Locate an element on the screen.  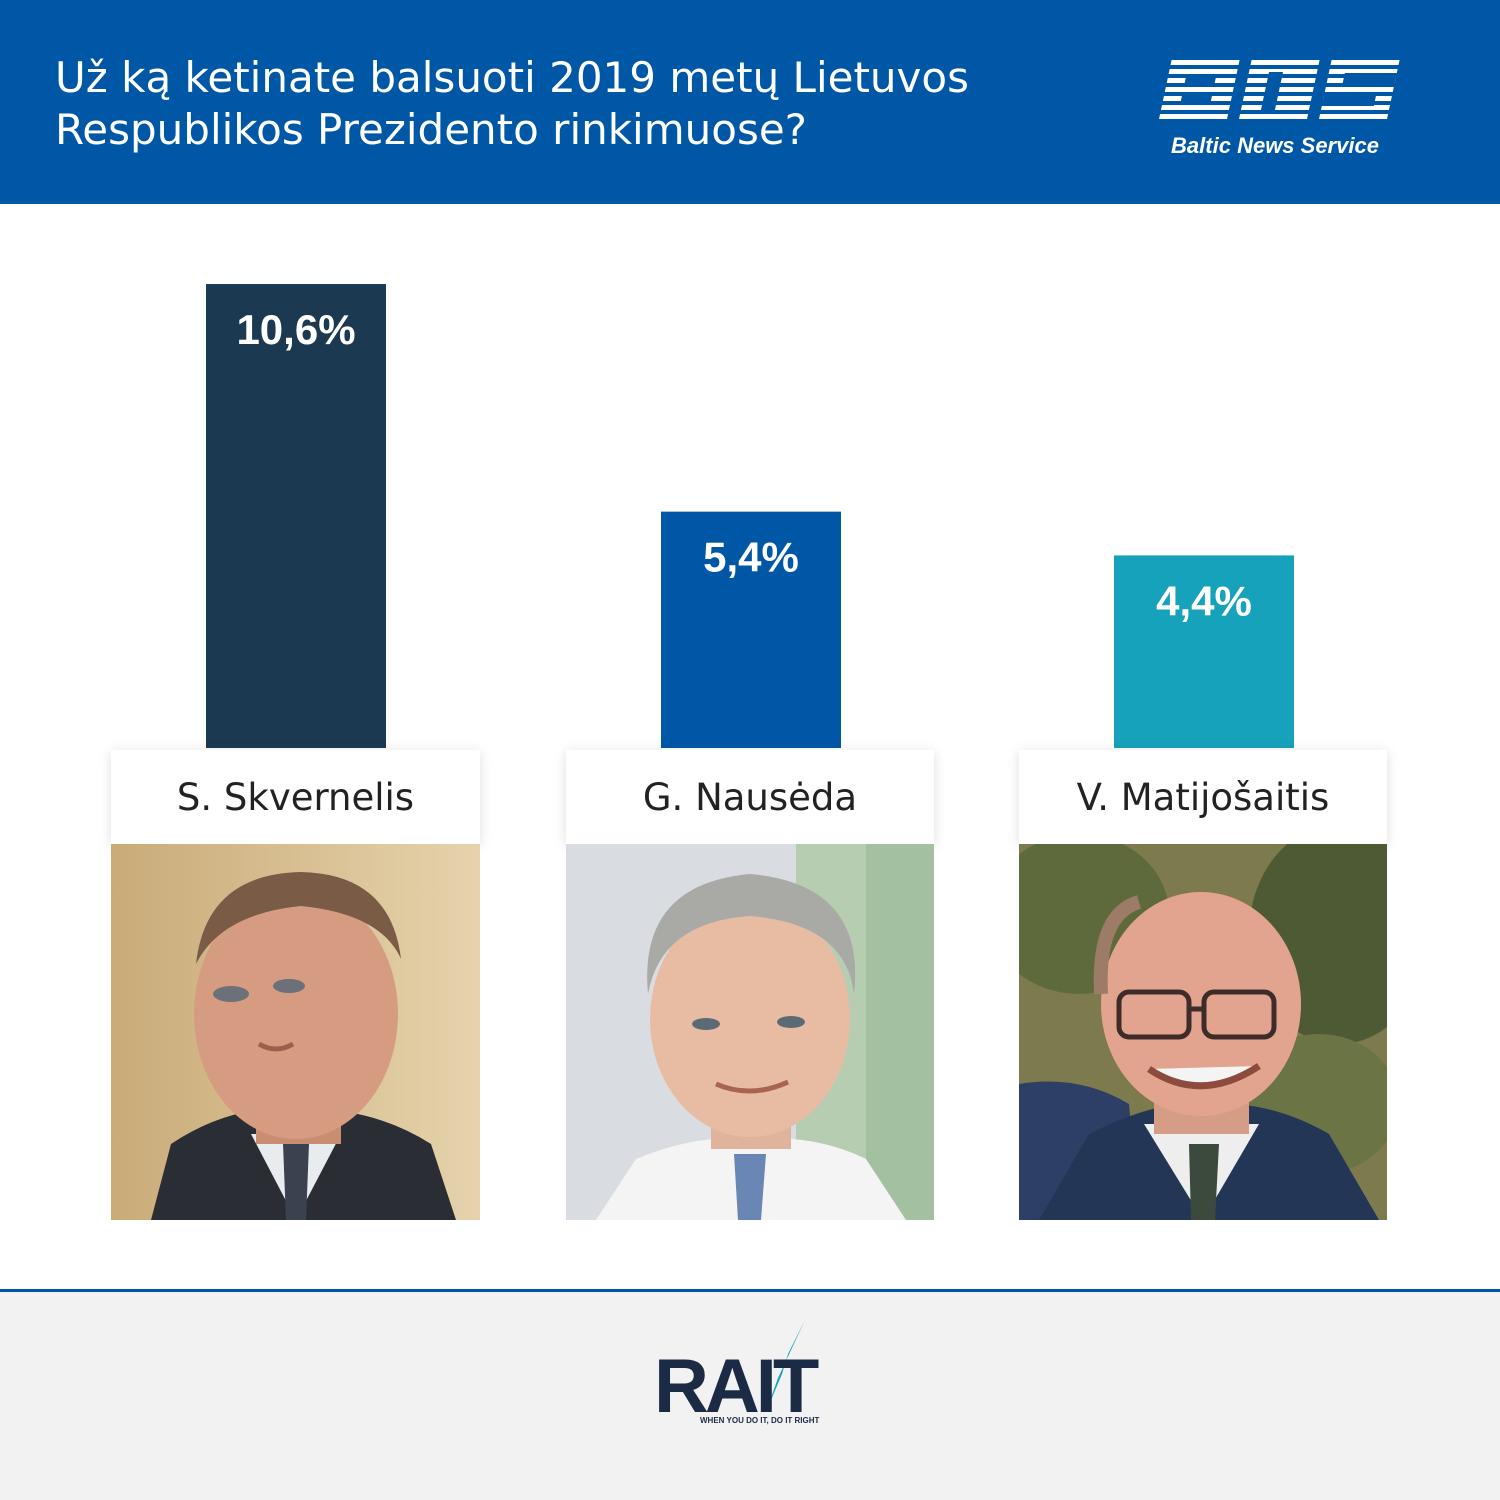
title-line-2: Respublikos Prezidento rinkimuose? is located at coordinates (431, 129).